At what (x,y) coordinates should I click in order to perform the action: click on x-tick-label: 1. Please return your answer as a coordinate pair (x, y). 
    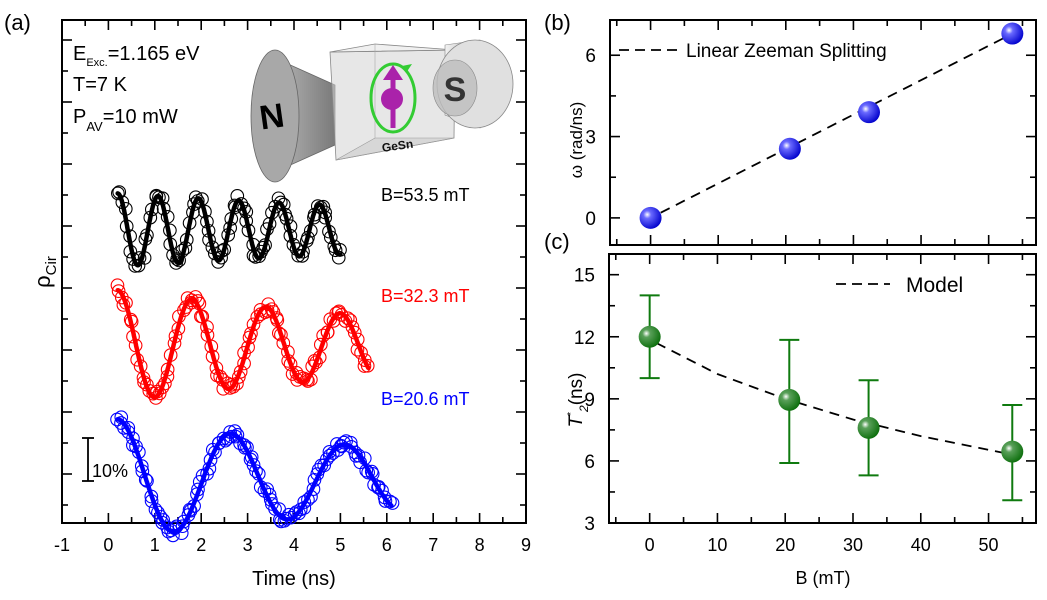
    Looking at the image, I should click on (155, 545).